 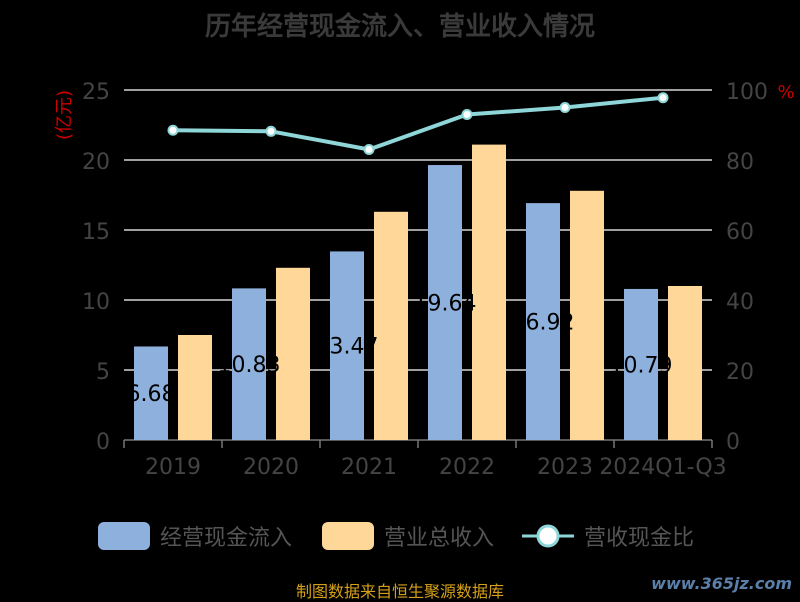 What do you see at coordinates (418, 123) in the screenshot?
I see `ratio-line` at bounding box center [418, 123].